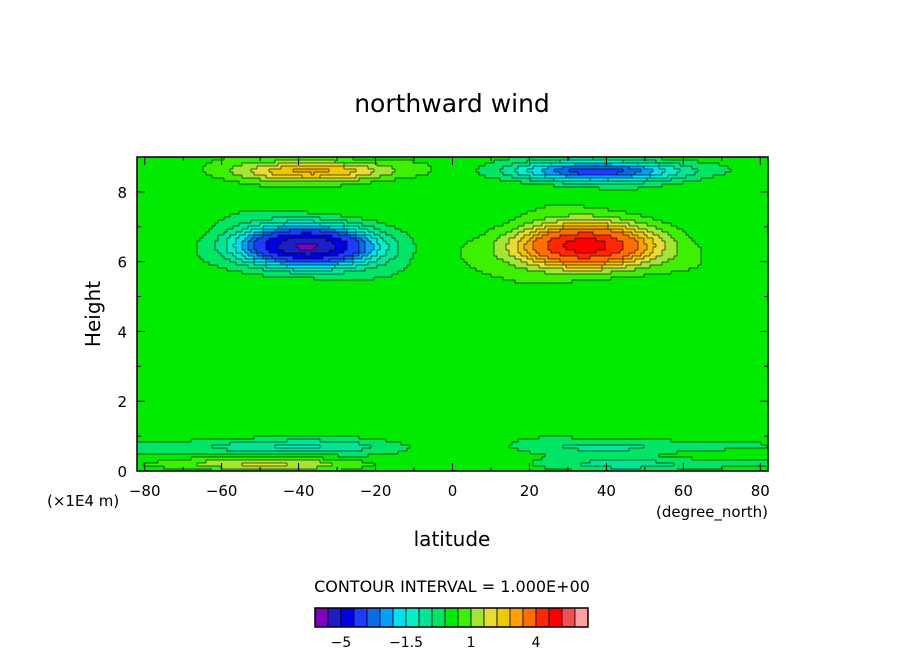 The width and height of the screenshot is (904, 654). Describe the element at coordinates (687, 185) in the screenshot. I see `contour-cell-2082` at that location.